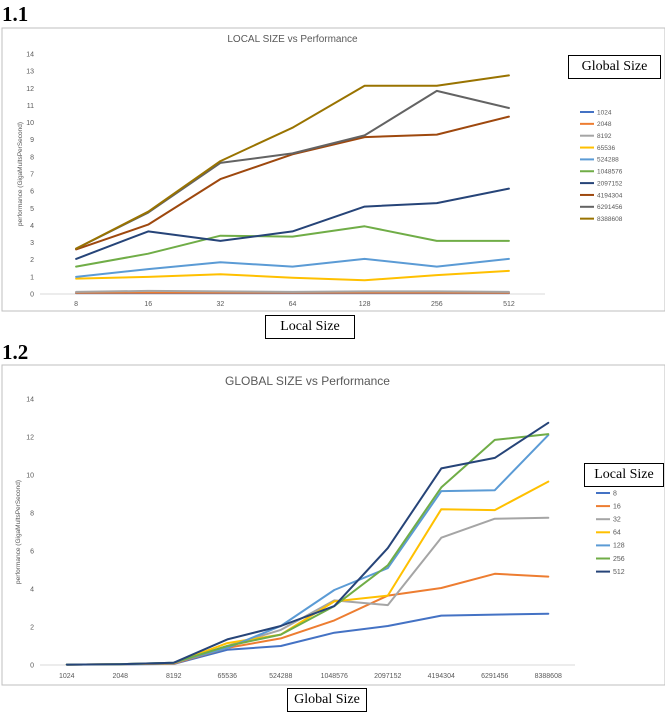  Describe the element at coordinates (32, 175) in the screenshot. I see `y-tick-label: 7` at that location.